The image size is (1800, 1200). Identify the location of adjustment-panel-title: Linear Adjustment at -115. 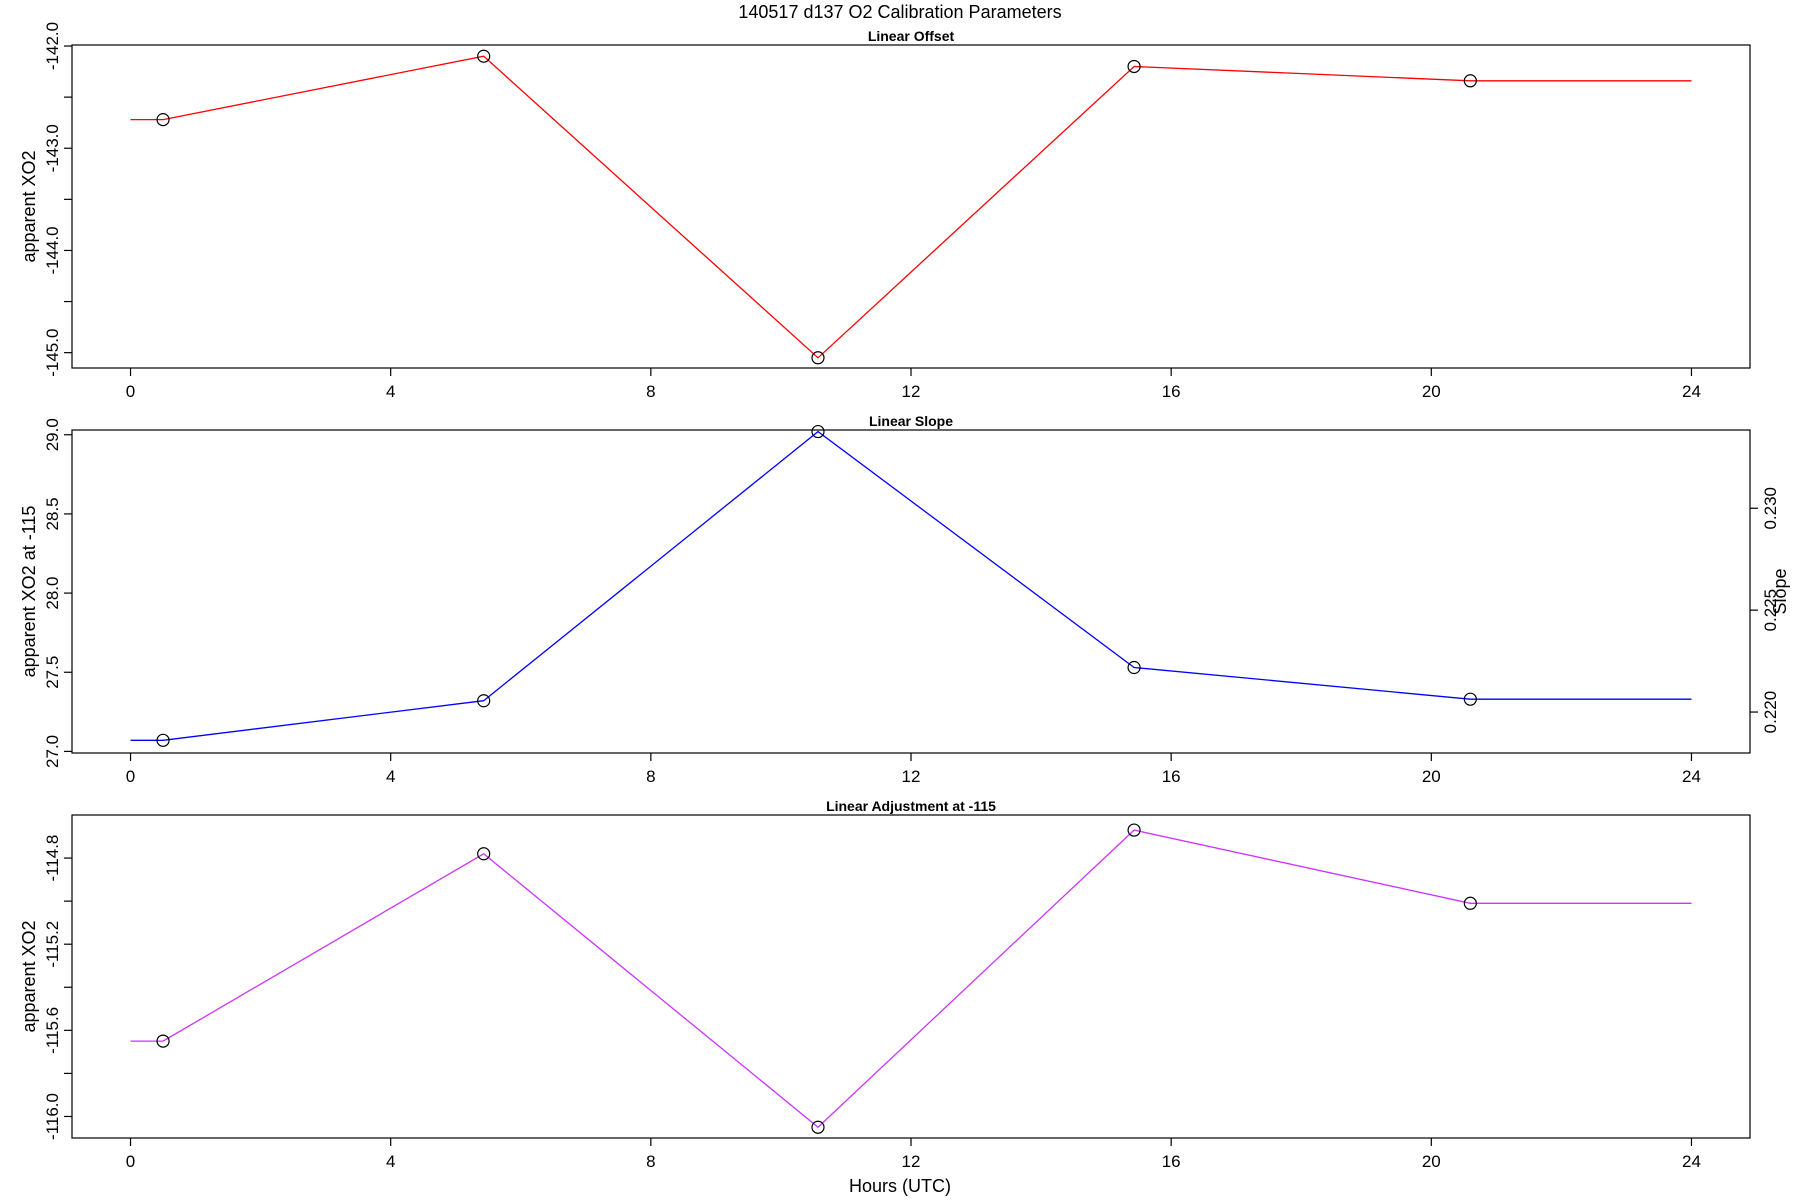
(911, 806).